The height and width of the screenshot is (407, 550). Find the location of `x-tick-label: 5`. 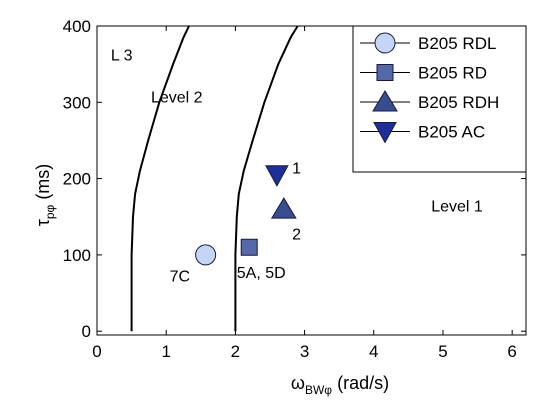

x-tick-label: 5 is located at coordinates (442, 351).